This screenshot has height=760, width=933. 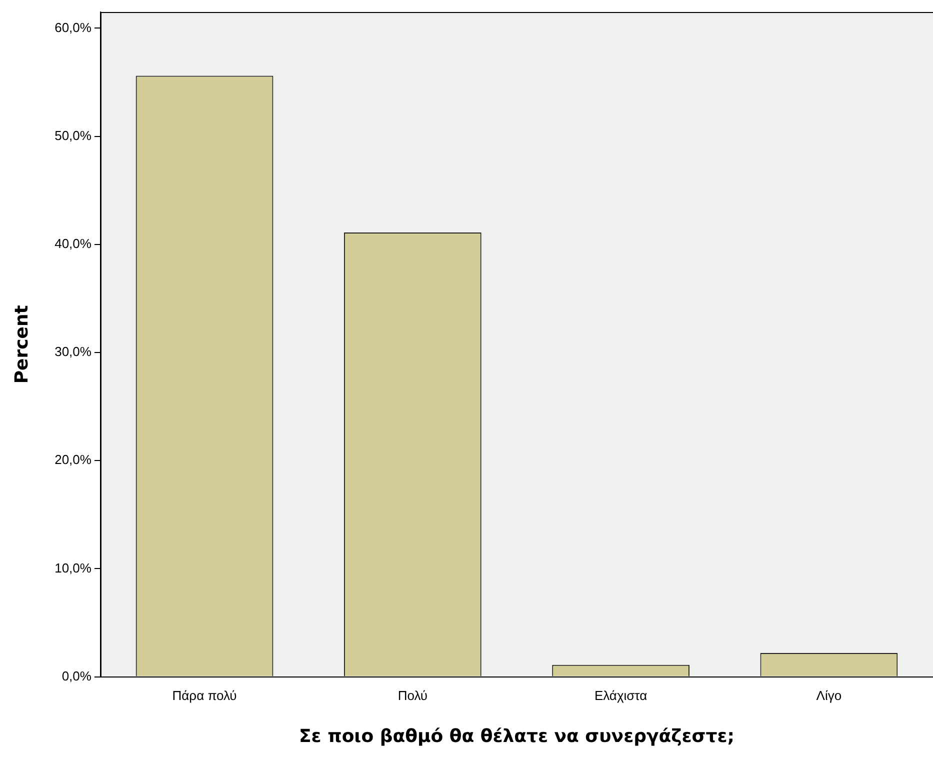 What do you see at coordinates (73, 352) in the screenshot?
I see `y-tick-label: 30,0%` at bounding box center [73, 352].